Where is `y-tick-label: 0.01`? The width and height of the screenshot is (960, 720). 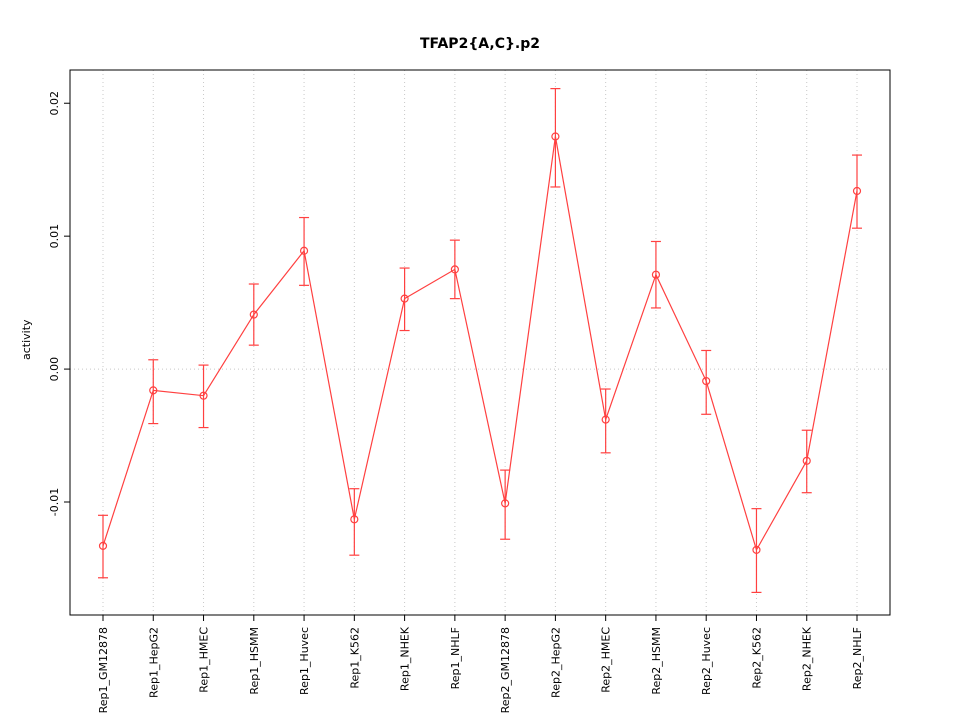 y-tick-label: 0.01 is located at coordinates (54, 236).